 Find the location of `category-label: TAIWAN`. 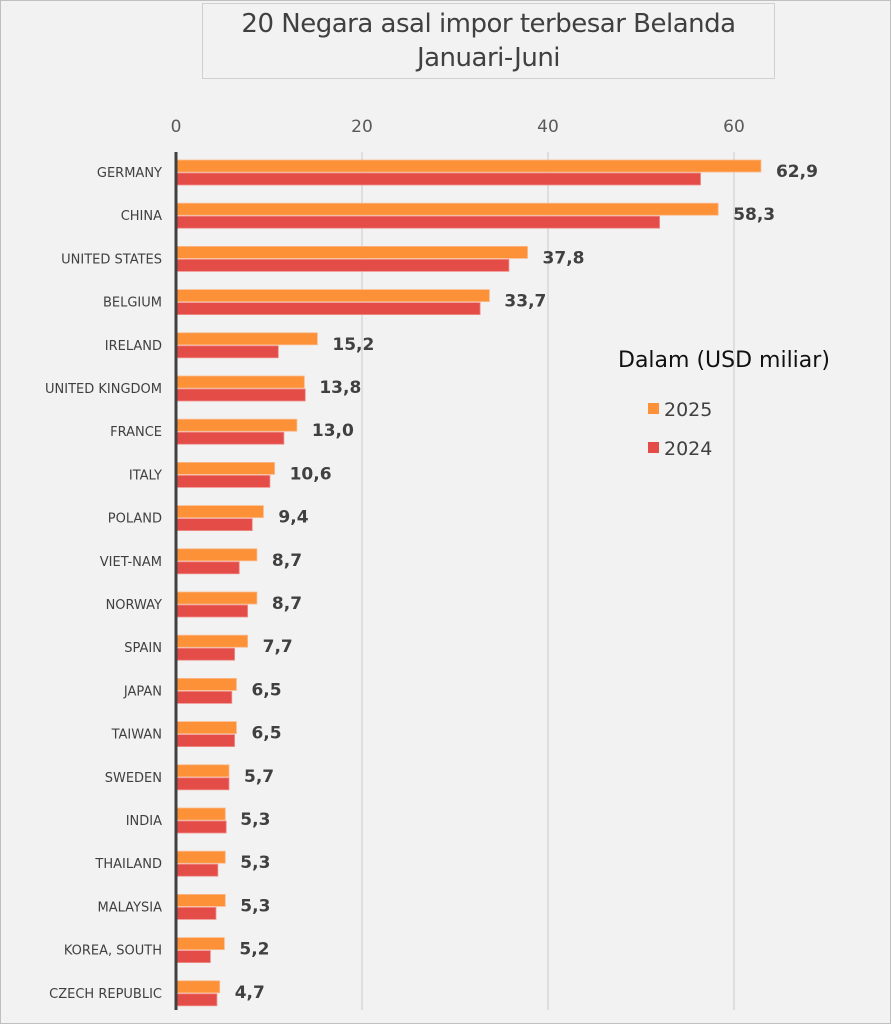

category-label: TAIWAN is located at coordinates (136, 735).